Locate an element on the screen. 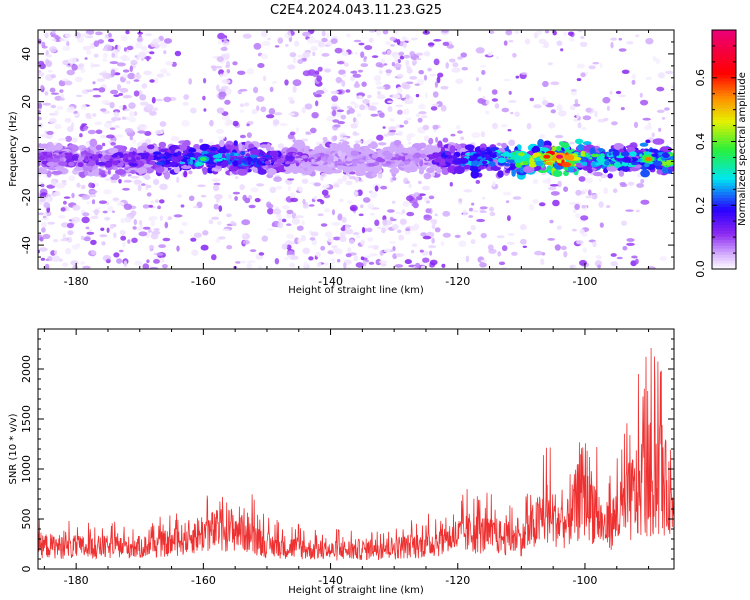  y-tick-label: -40 is located at coordinates (26, 245).